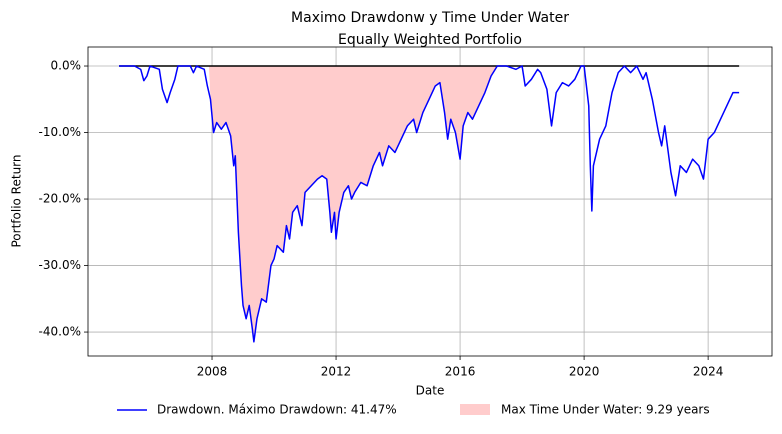 This screenshot has width=782, height=434. What do you see at coordinates (430, 18) in the screenshot?
I see `chart-title: Maximo Drawdonw y Time Under Water` at bounding box center [430, 18].